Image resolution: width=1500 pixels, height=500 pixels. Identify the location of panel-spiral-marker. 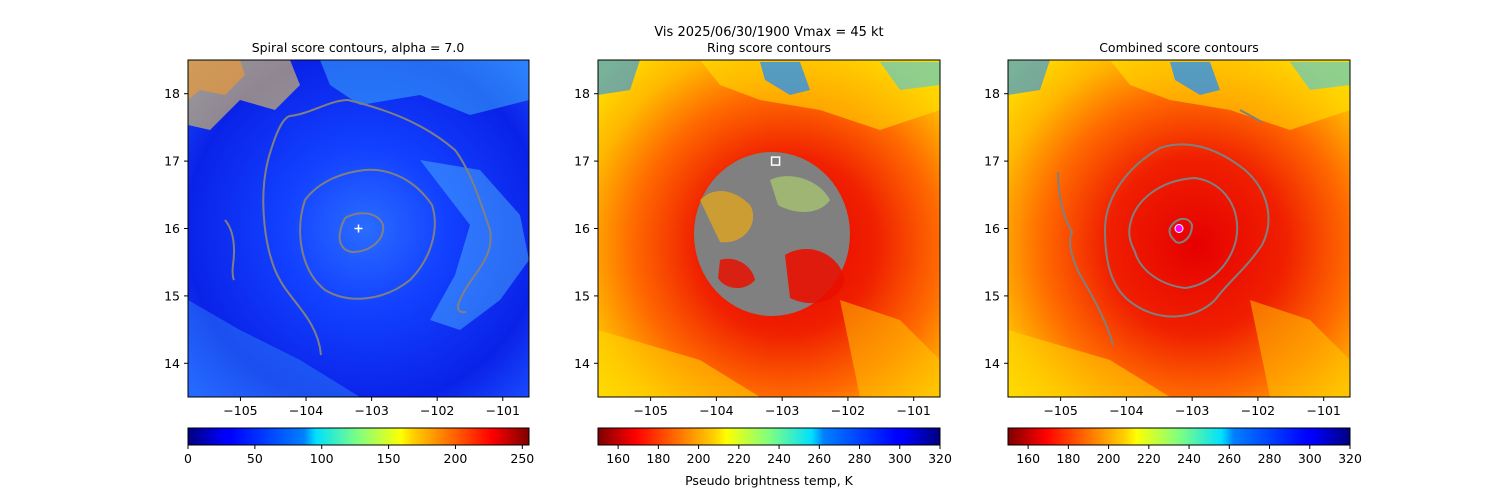
(358, 228).